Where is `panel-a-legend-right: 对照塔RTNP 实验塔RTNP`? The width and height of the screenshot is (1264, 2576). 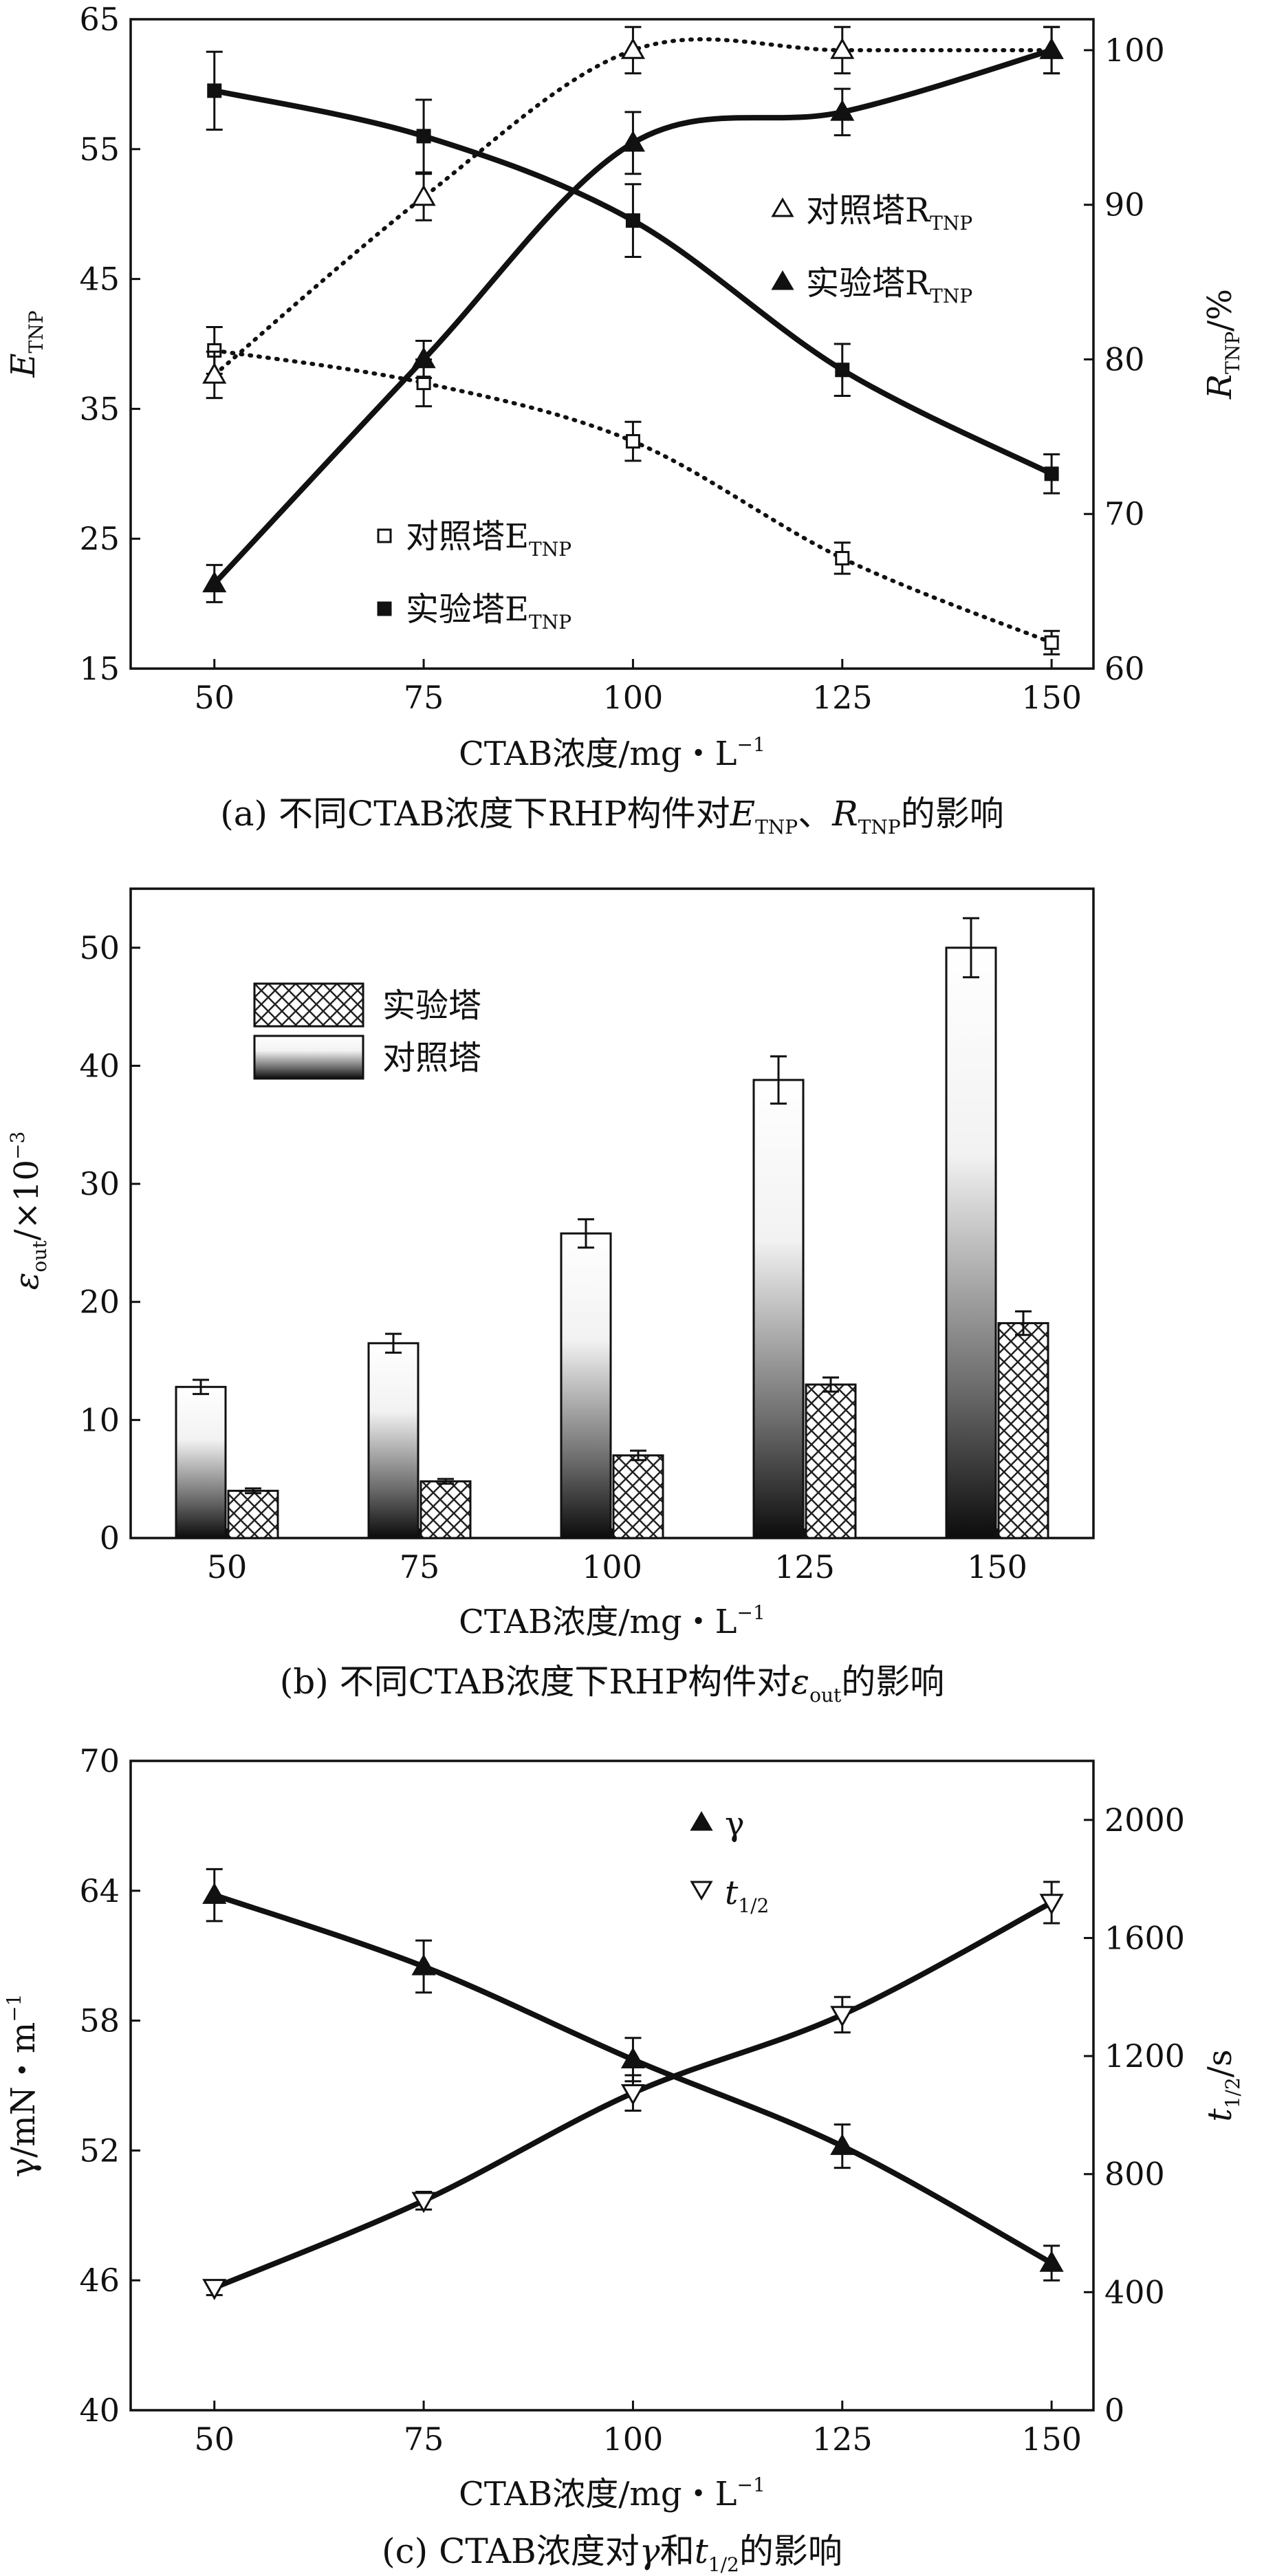
panel-a-legend-right: 对照塔RTNP 实验塔RTNP is located at coordinates (871, 249).